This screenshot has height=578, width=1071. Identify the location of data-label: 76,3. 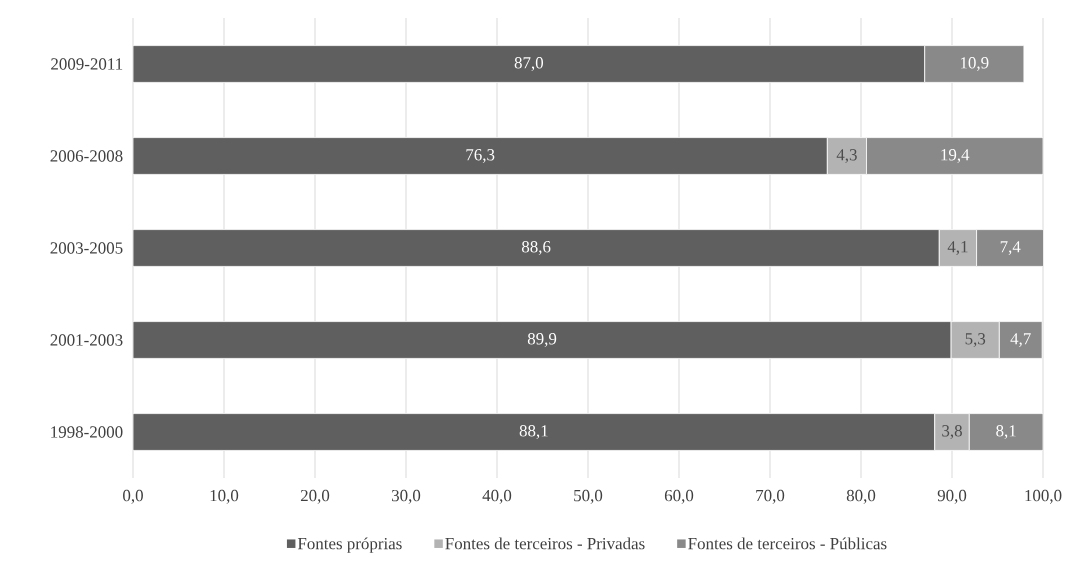
(480, 156).